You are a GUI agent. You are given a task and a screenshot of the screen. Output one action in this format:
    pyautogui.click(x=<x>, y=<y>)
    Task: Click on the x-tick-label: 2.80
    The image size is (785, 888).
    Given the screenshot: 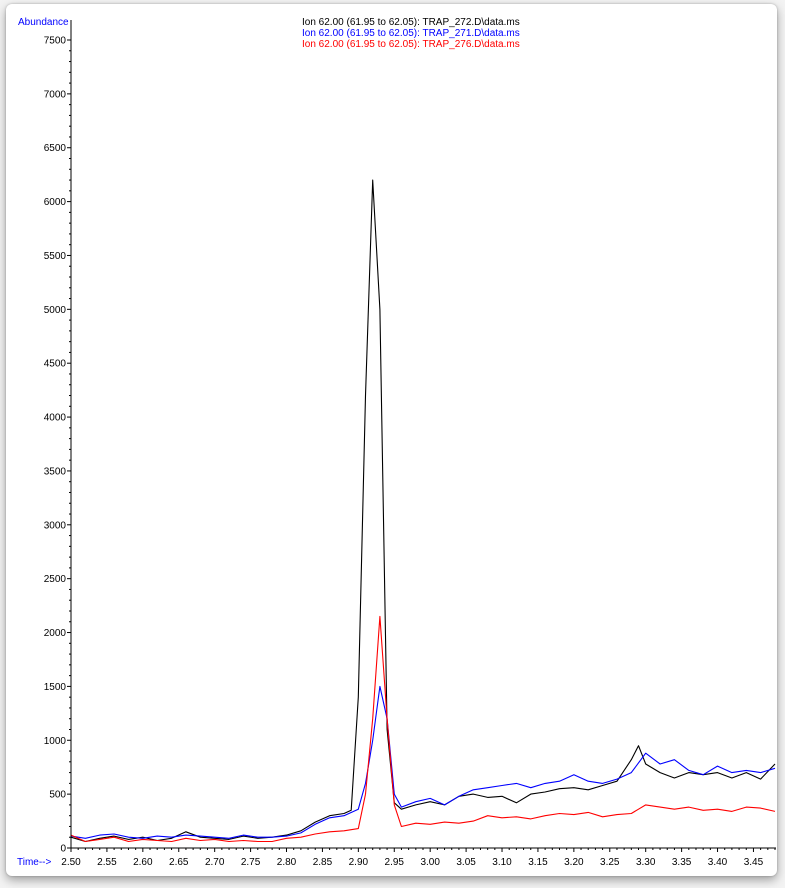 What is the action you would take?
    pyautogui.click(x=287, y=862)
    